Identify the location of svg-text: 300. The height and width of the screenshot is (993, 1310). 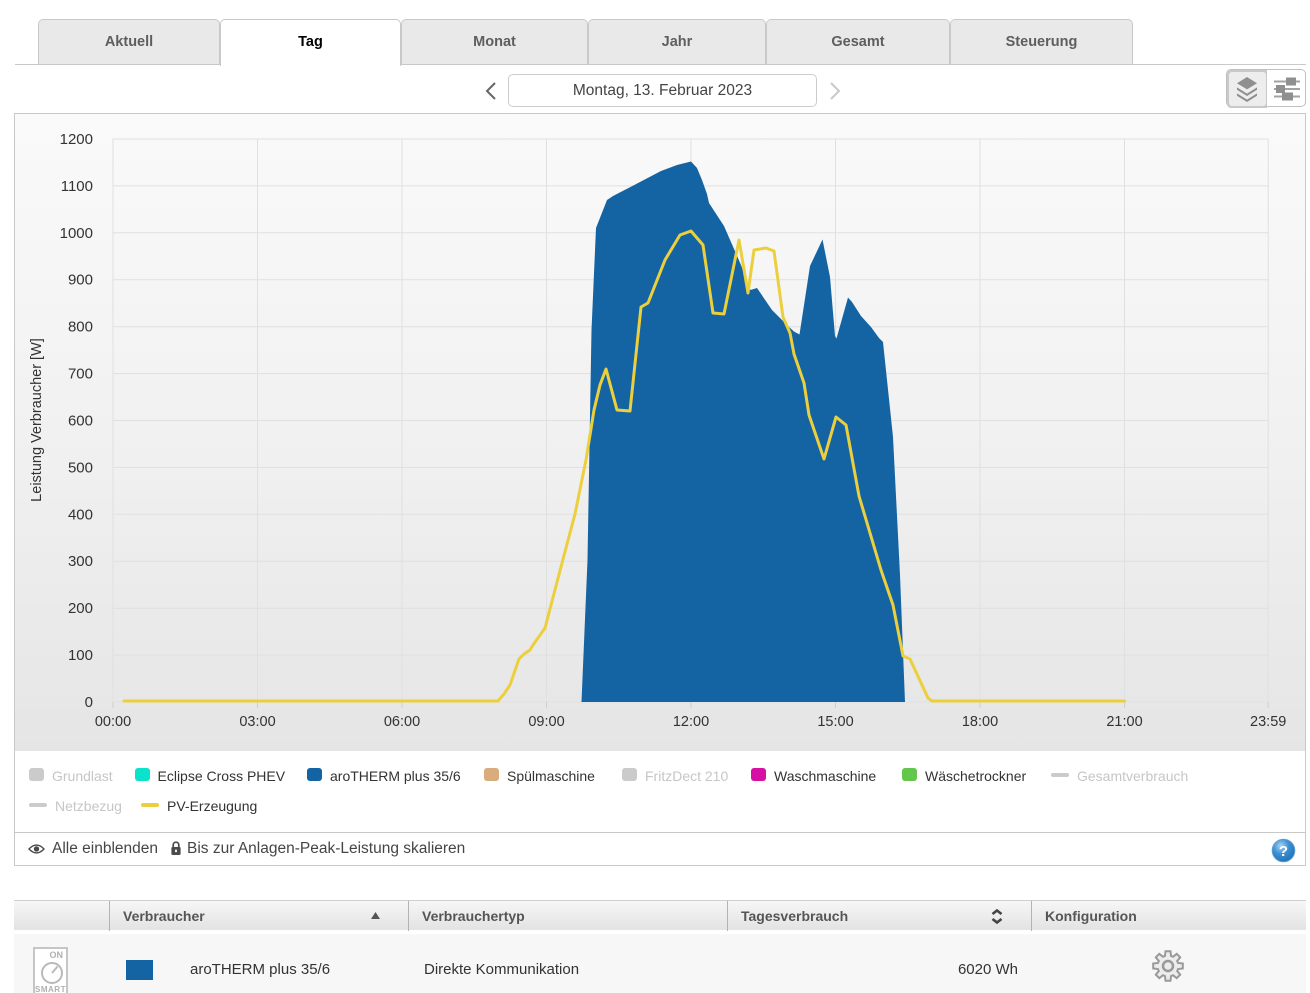
(80, 561).